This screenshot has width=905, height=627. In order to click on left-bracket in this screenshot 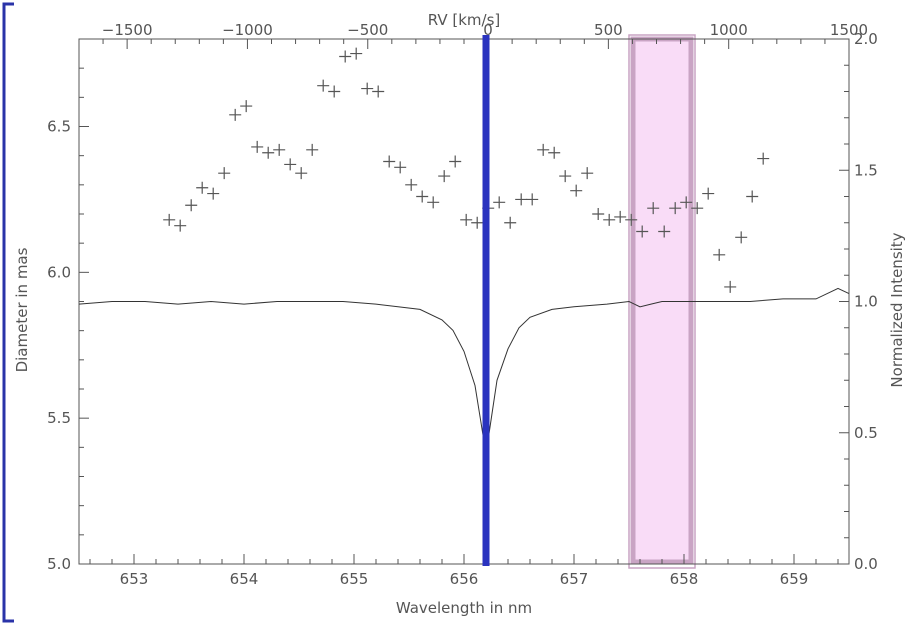, I will do `click(8, 312)`.